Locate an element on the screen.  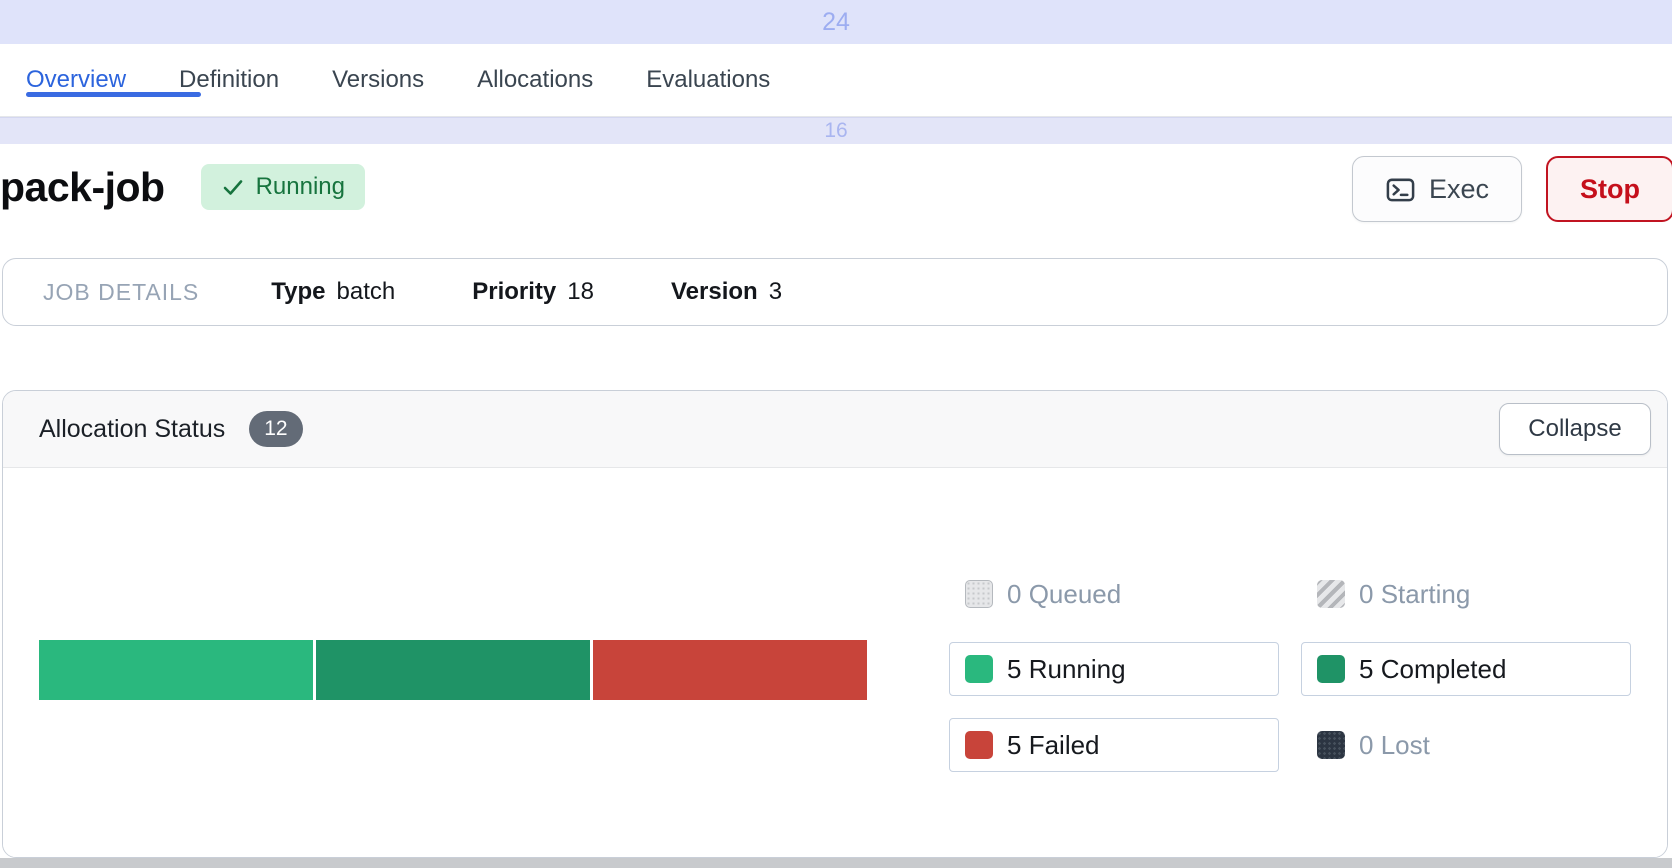
legend-item-starting: 0 Starting is located at coordinates (1393, 594).